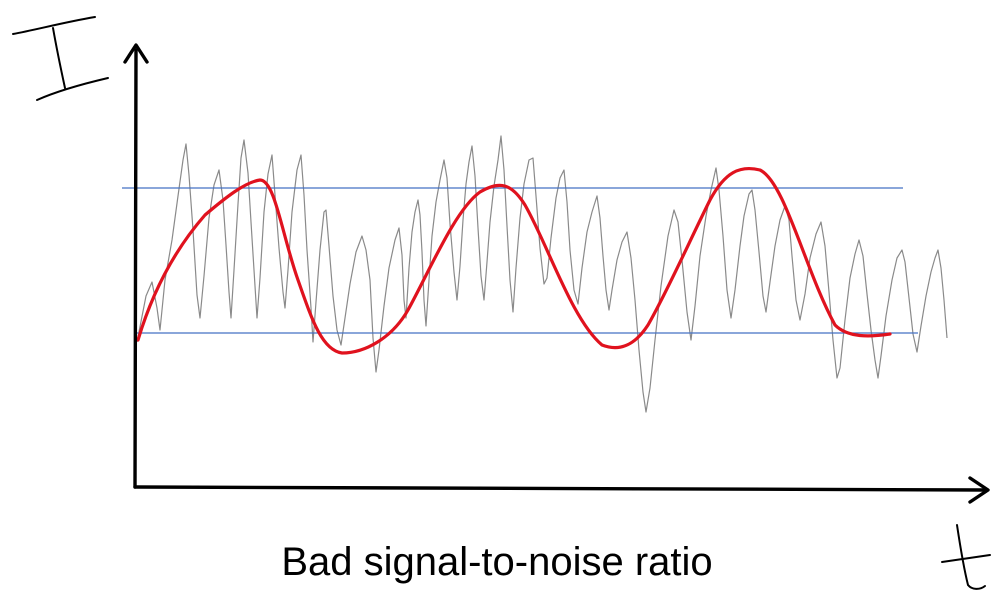 This screenshot has height=597, width=994. I want to click on x-axis-label-handwritten, so click(966, 557).